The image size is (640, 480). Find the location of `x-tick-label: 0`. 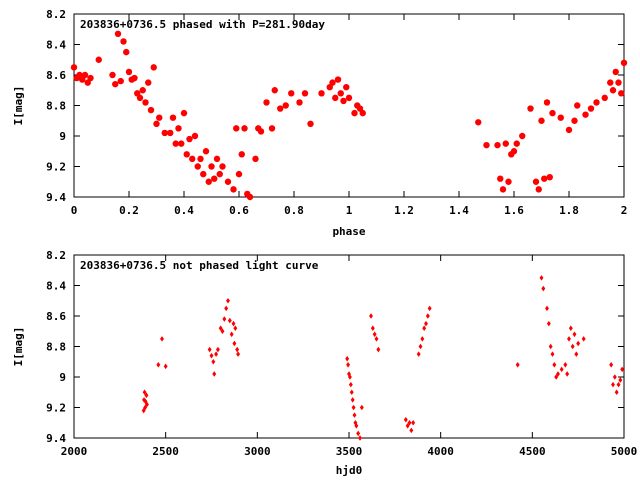

x-tick-label: 0 is located at coordinates (74, 210).